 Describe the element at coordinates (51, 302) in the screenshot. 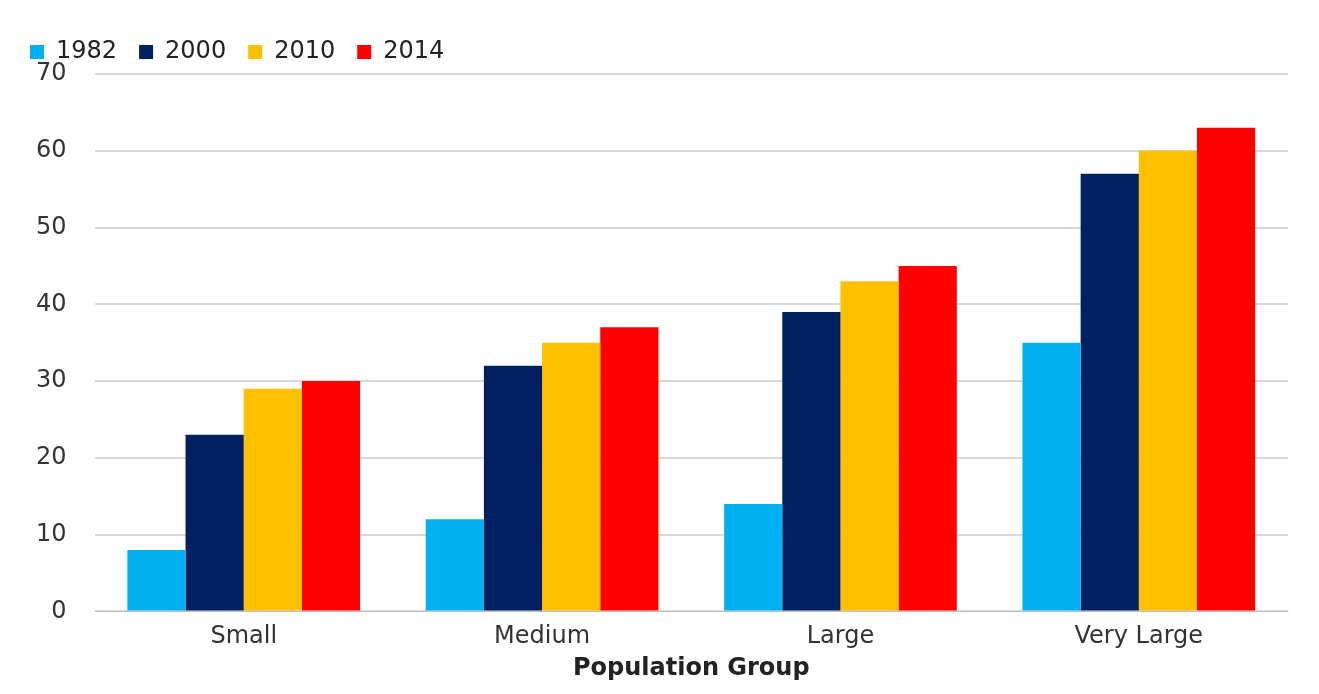

I see `y-tick-label: 40` at that location.